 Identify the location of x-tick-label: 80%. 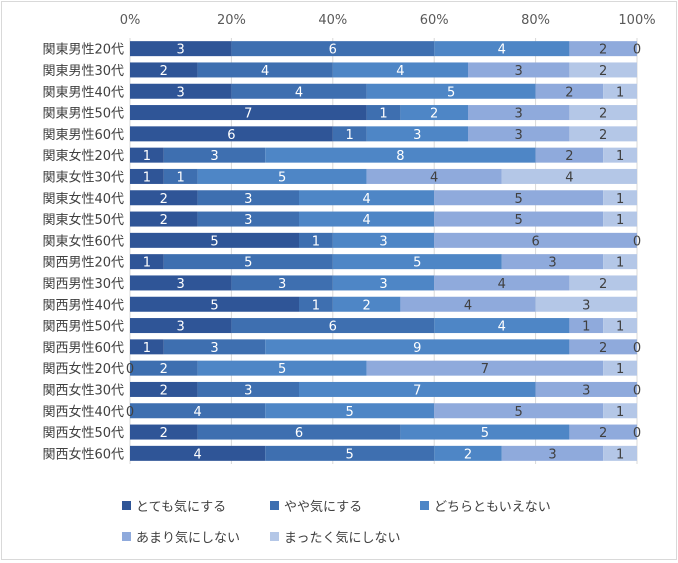
(535, 20).